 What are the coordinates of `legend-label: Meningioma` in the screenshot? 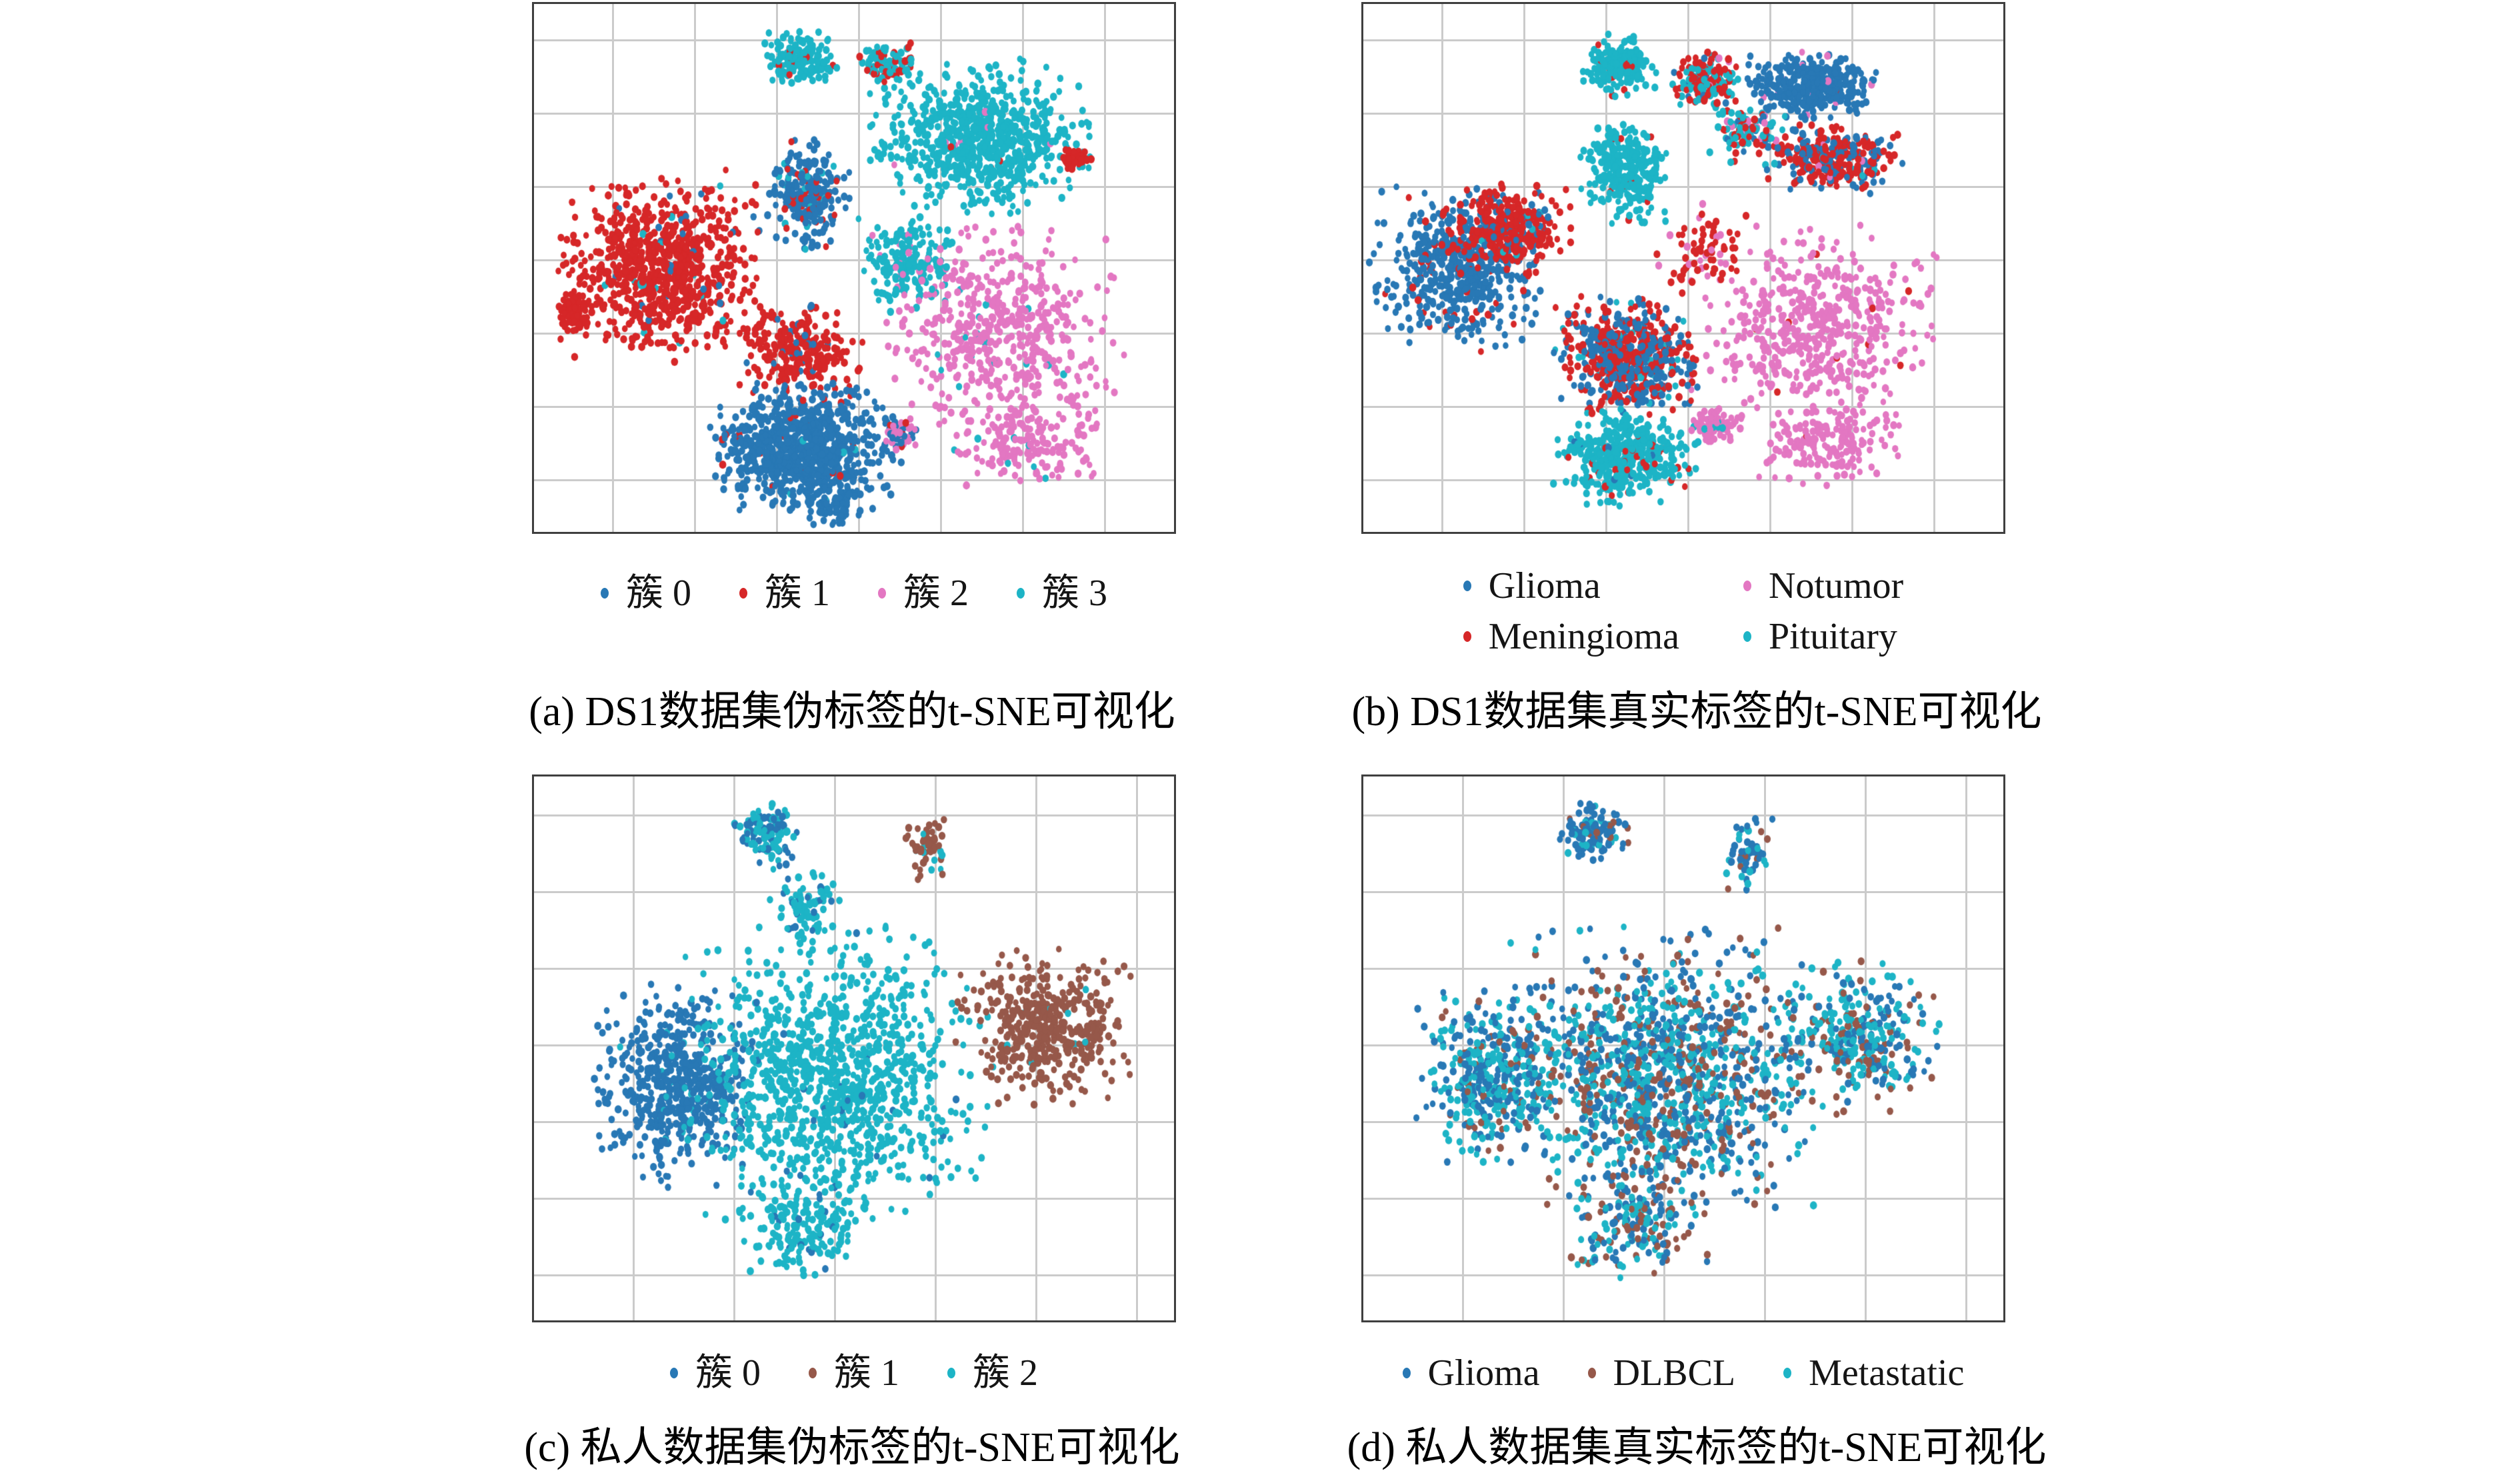 It's located at (1583, 636).